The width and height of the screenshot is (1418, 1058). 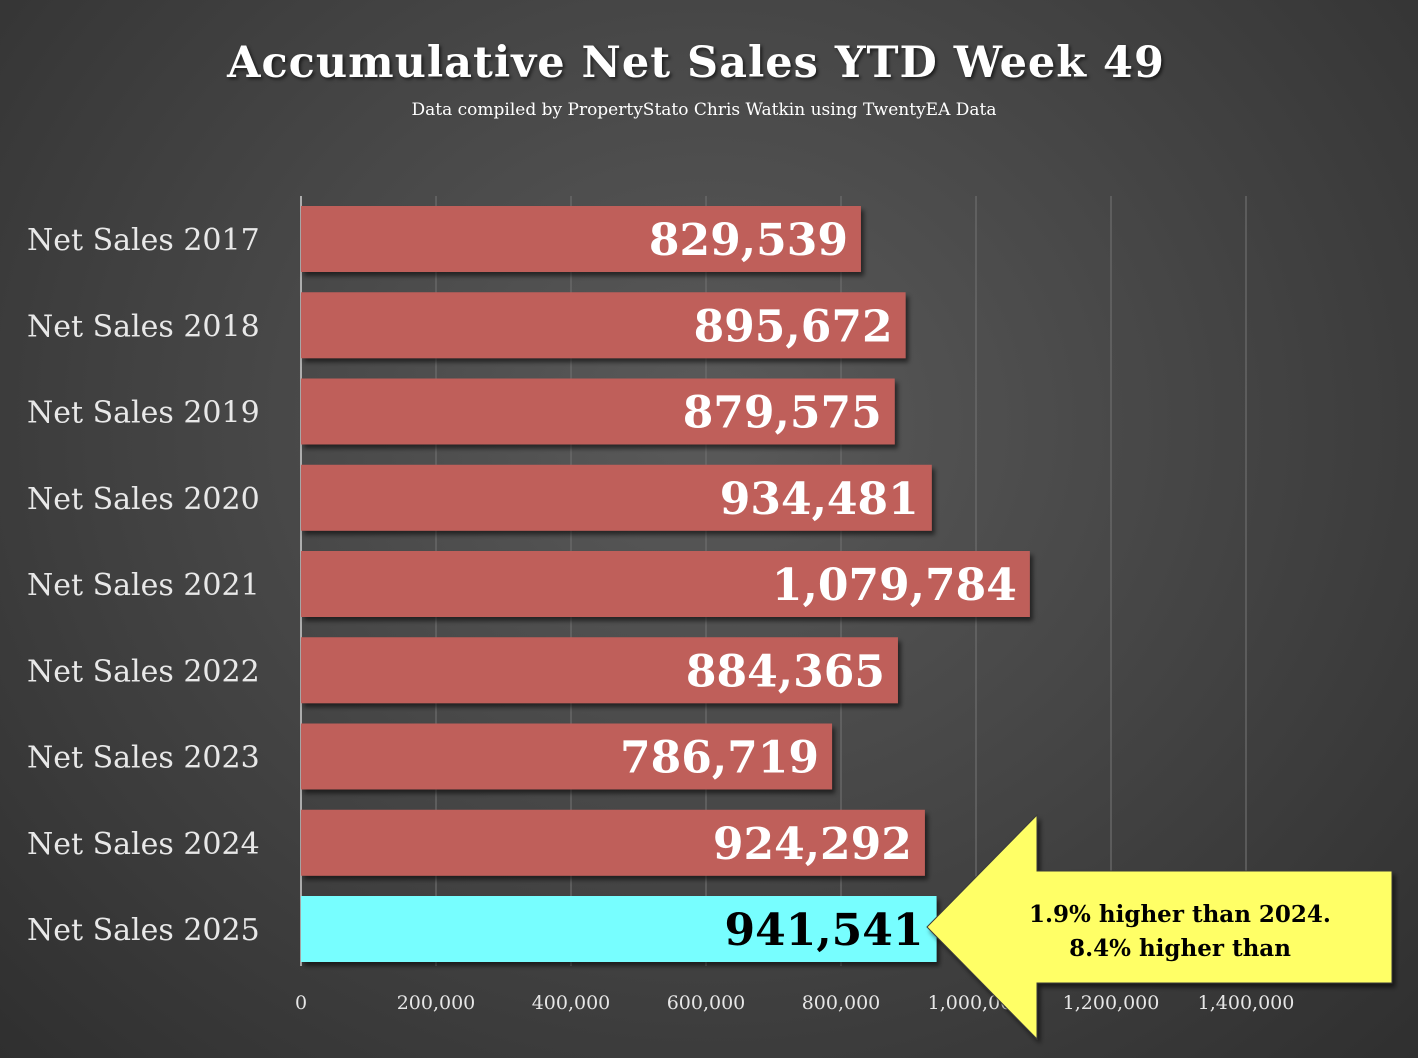 What do you see at coordinates (793, 326) in the screenshot?
I see `value-label: 895,672` at bounding box center [793, 326].